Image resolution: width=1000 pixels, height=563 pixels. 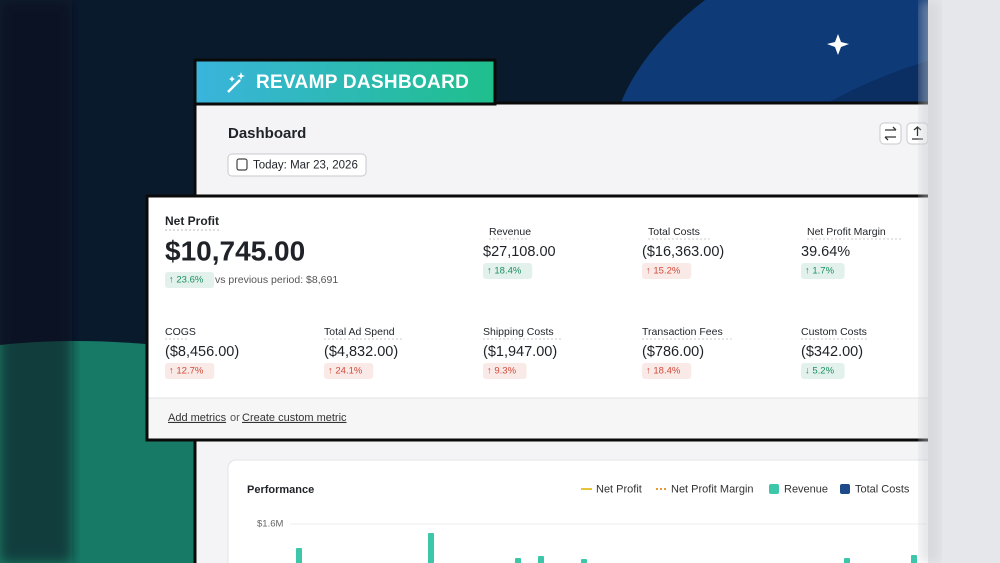 What do you see at coordinates (345, 371) in the screenshot?
I see `change-text: ↑ 24.1%` at bounding box center [345, 371].